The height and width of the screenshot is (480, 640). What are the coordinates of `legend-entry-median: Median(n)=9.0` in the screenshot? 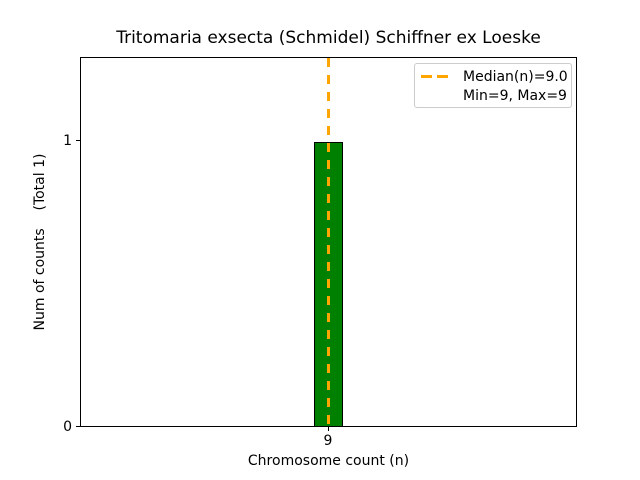 It's located at (494, 76).